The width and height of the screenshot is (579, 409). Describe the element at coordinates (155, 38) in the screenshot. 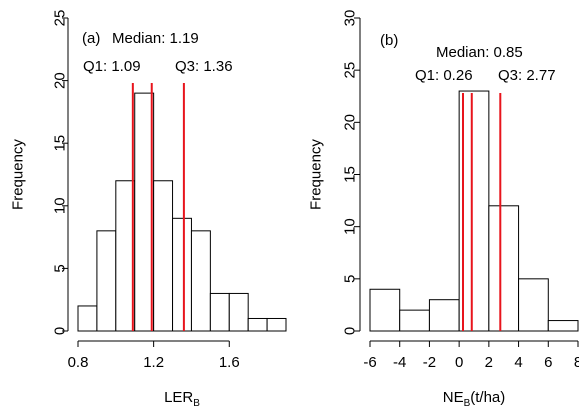

I see `median-annotation: Median: 1.19` at that location.